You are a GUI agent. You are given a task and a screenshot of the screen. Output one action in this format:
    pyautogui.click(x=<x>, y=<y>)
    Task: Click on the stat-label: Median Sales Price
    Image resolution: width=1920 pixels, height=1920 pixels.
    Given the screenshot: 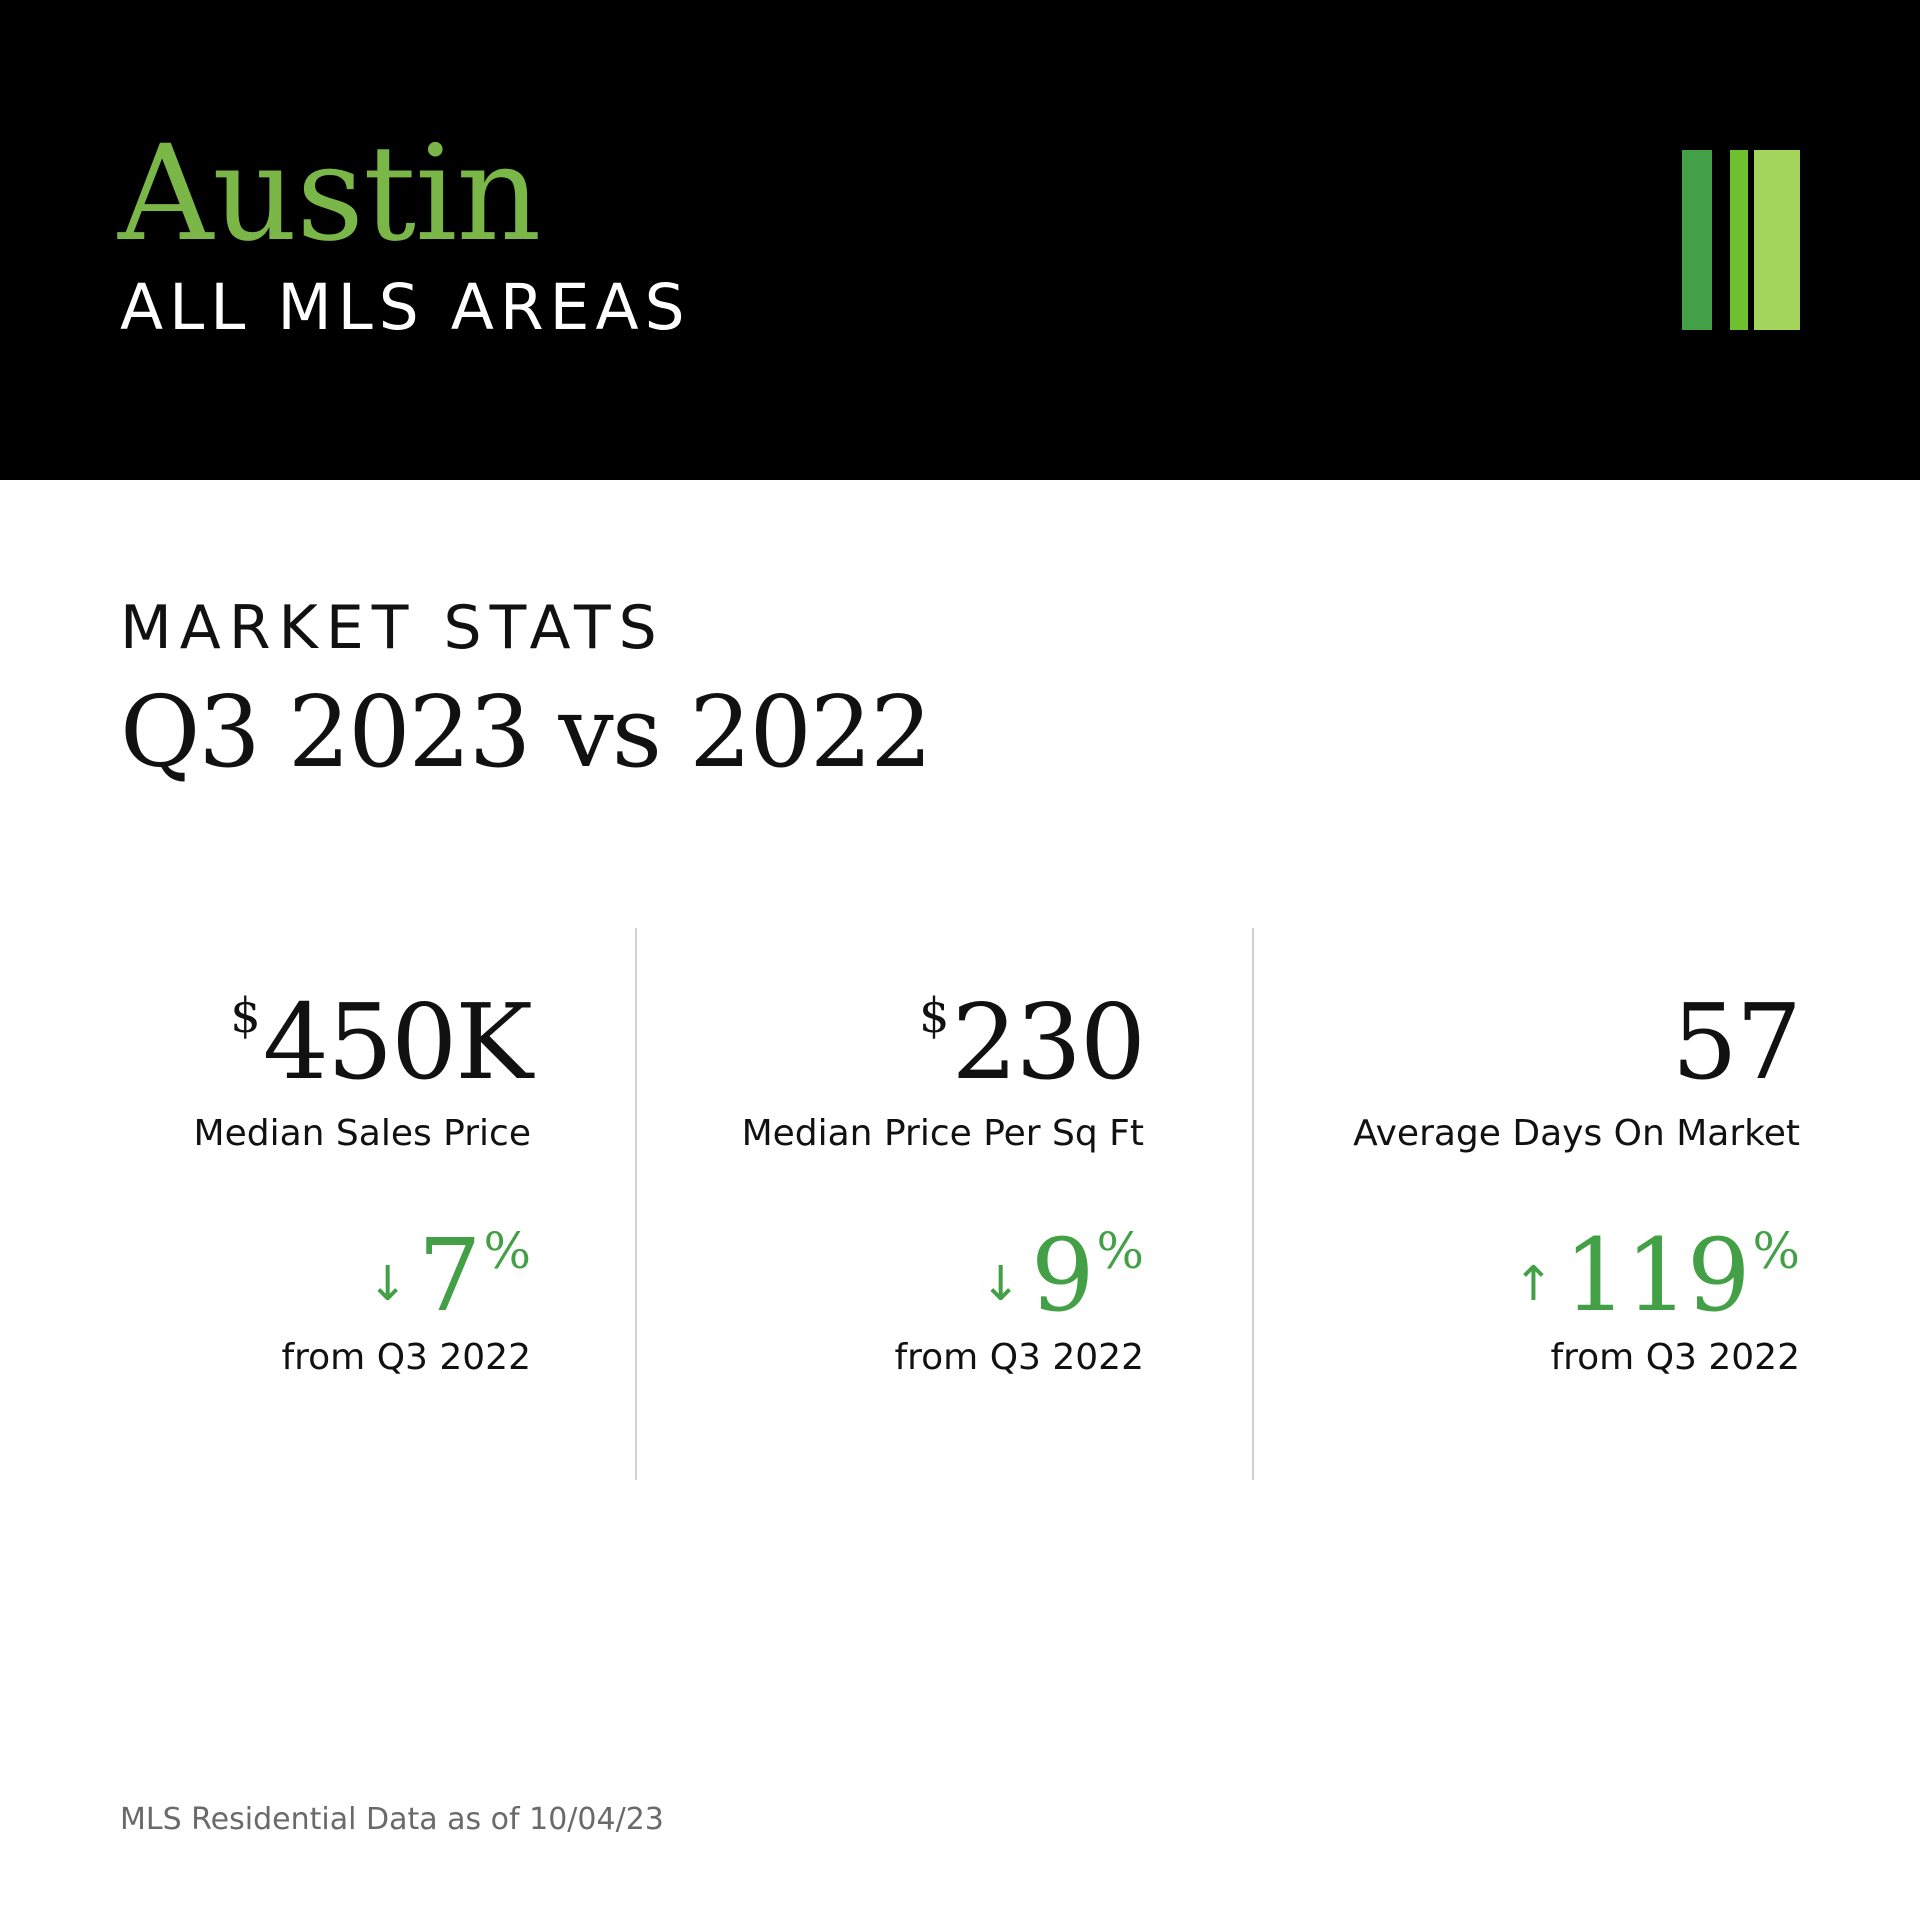 What is the action you would take?
    pyautogui.click(x=362, y=1133)
    